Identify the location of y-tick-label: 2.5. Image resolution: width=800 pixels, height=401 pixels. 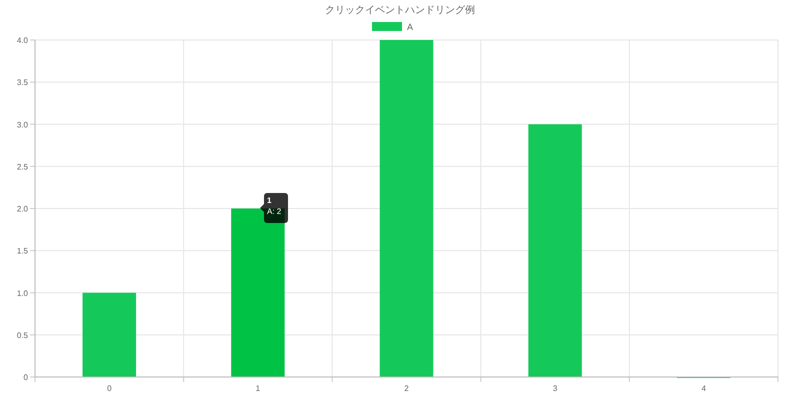
(22, 167).